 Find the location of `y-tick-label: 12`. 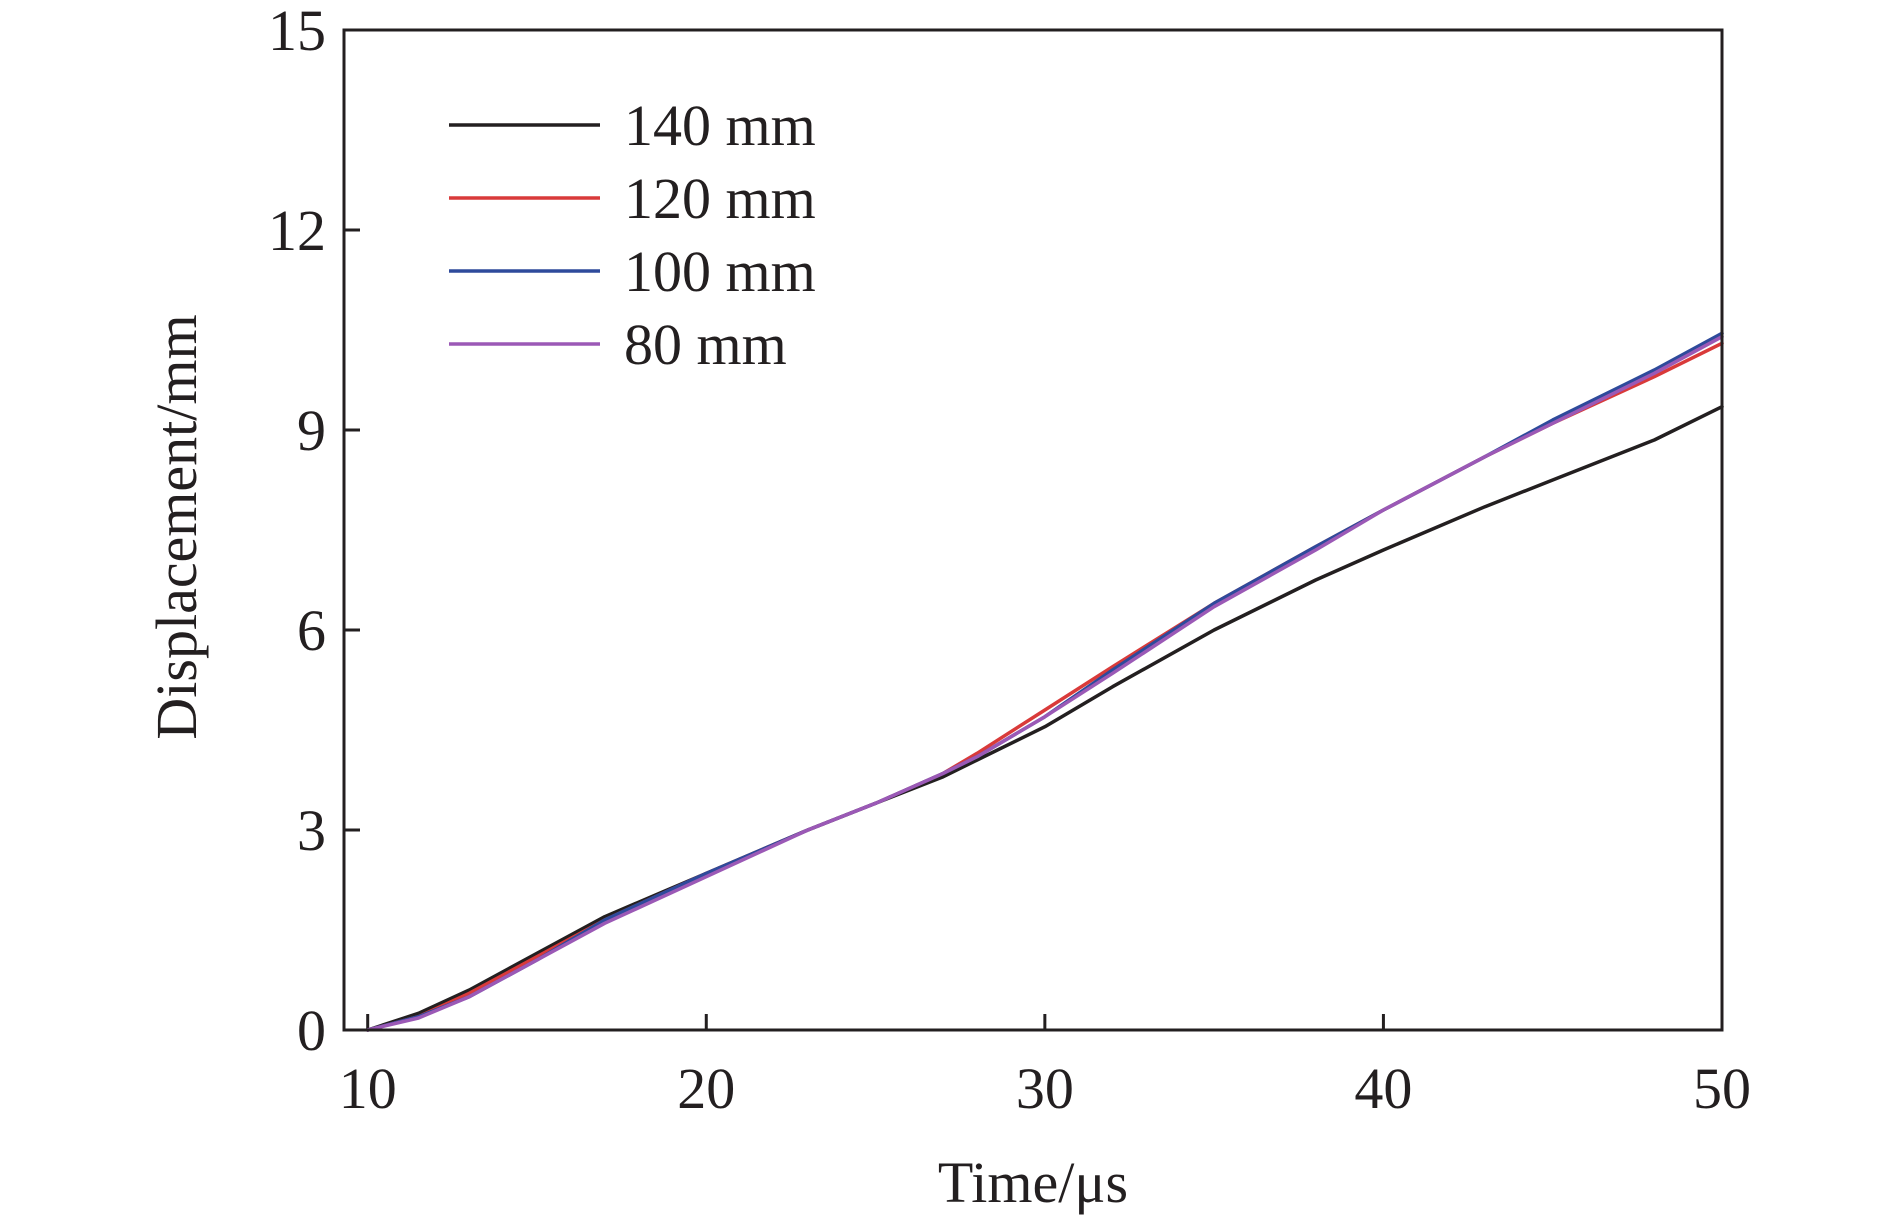

y-tick-label: 12 is located at coordinates (297, 230).